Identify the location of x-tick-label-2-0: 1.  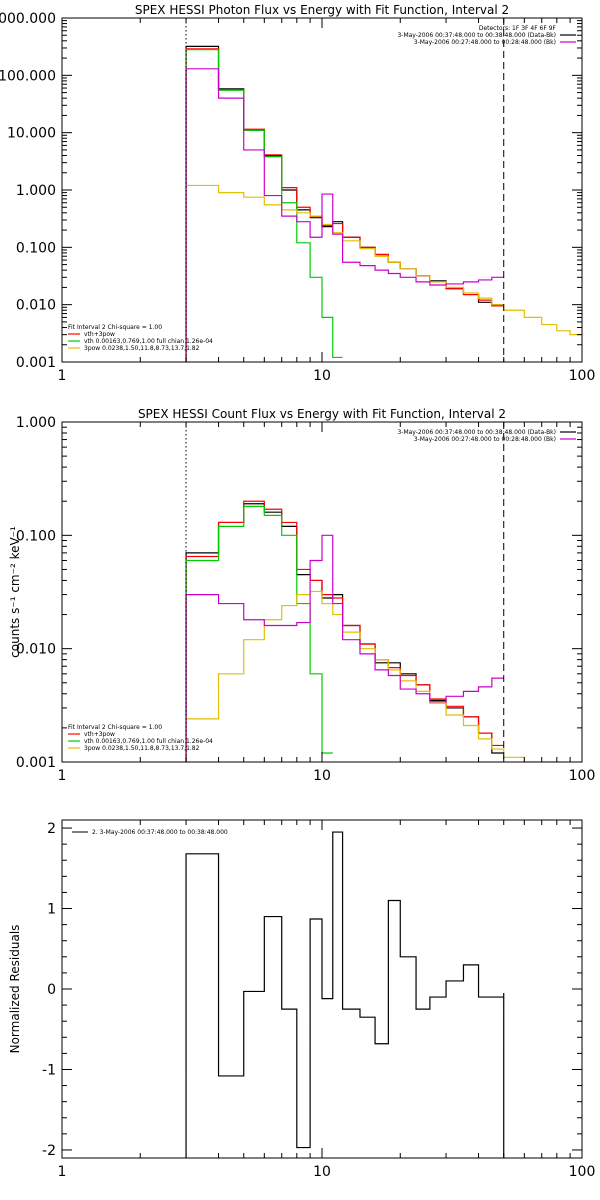
(62, 1172).